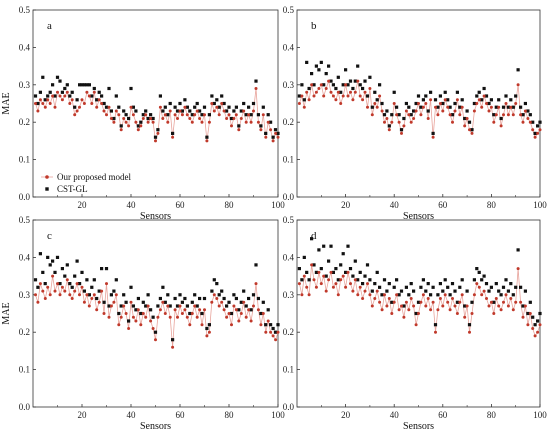 This screenshot has height=435, width=550. Describe the element at coordinates (278, 415) in the screenshot. I see `x-tick-label: 100` at that location.